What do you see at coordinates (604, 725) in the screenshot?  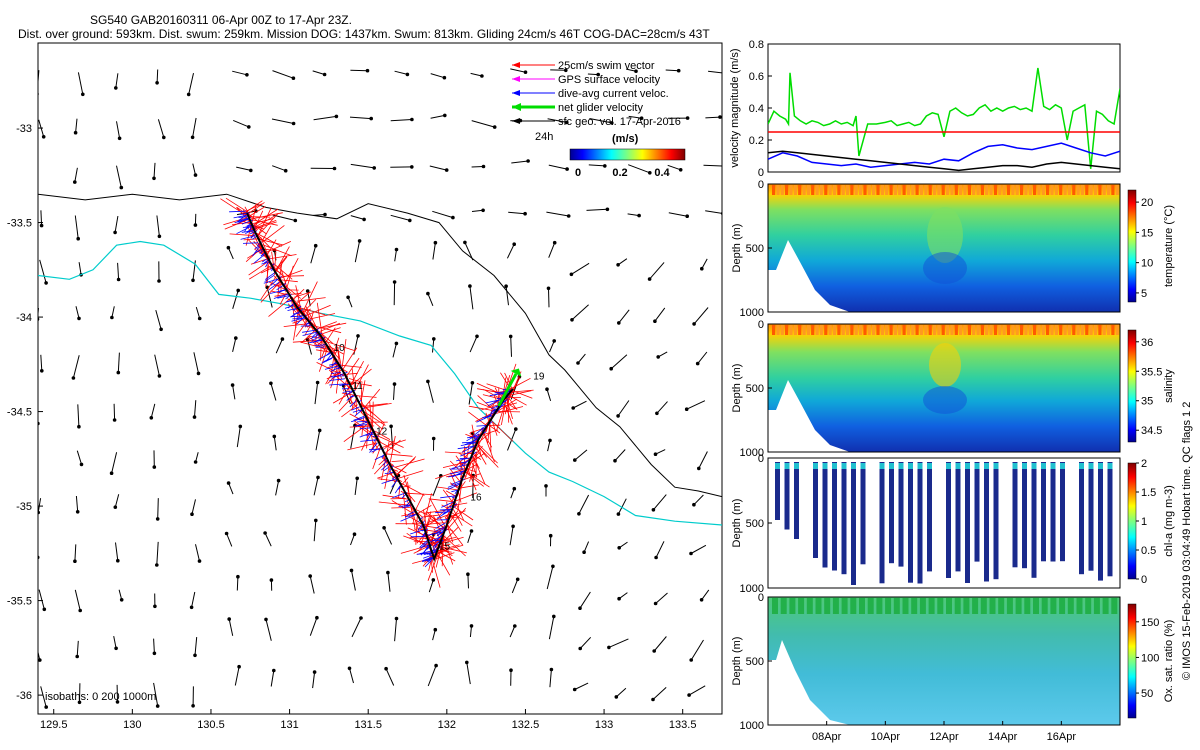 I see `map-xtick-label: 133` at bounding box center [604, 725].